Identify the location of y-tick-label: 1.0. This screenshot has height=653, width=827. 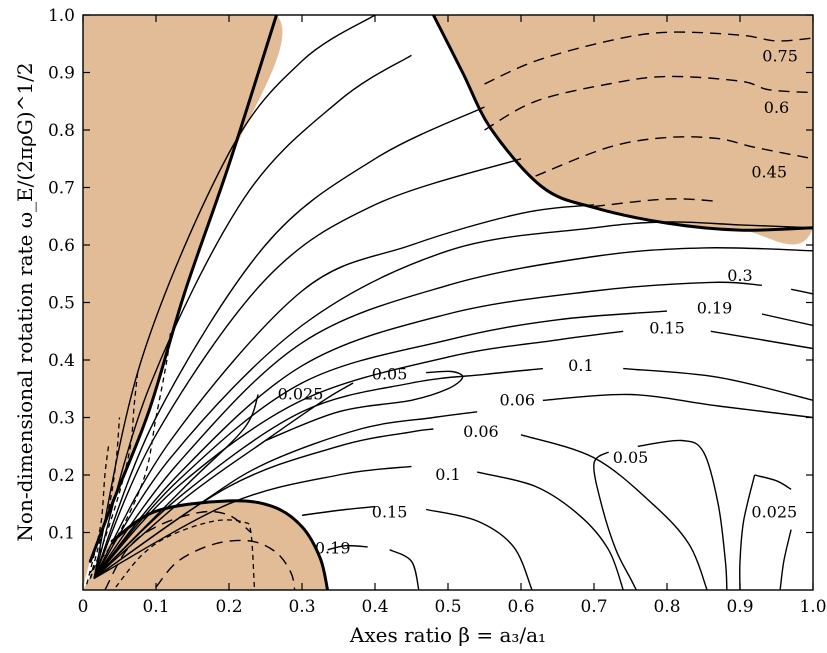
(61, 16).